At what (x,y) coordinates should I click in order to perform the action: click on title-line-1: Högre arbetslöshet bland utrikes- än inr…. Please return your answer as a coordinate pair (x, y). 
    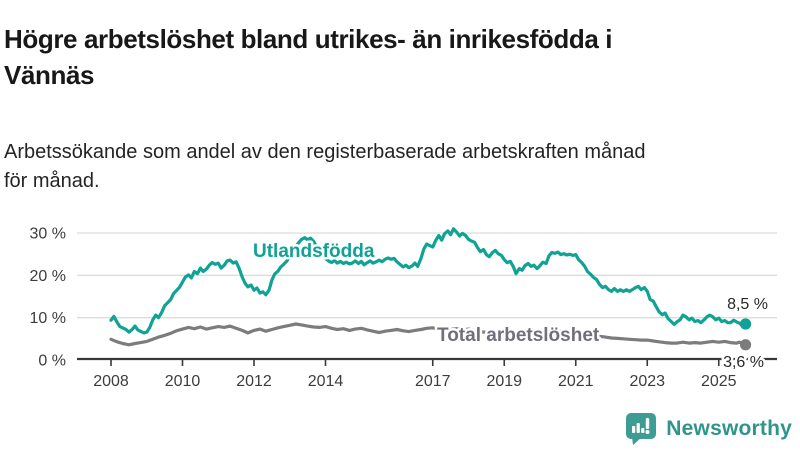
    Looking at the image, I should click on (308, 39).